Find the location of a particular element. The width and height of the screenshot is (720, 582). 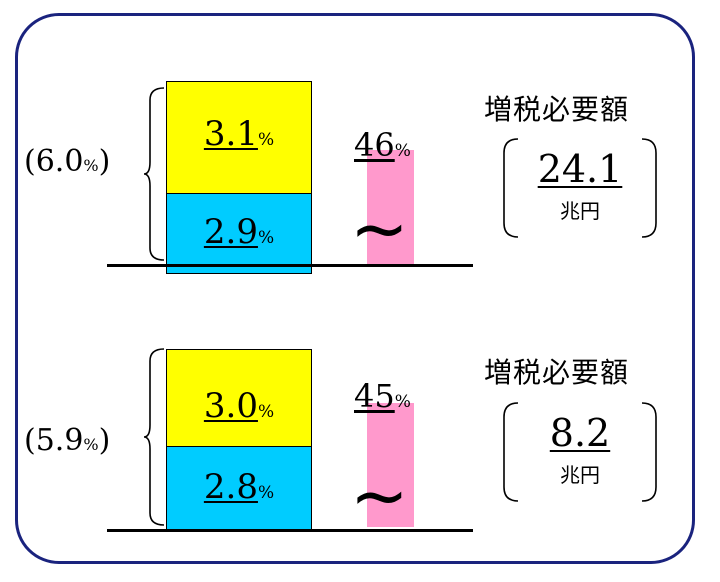

stack-top-value: 3.0% is located at coordinates (239, 406).